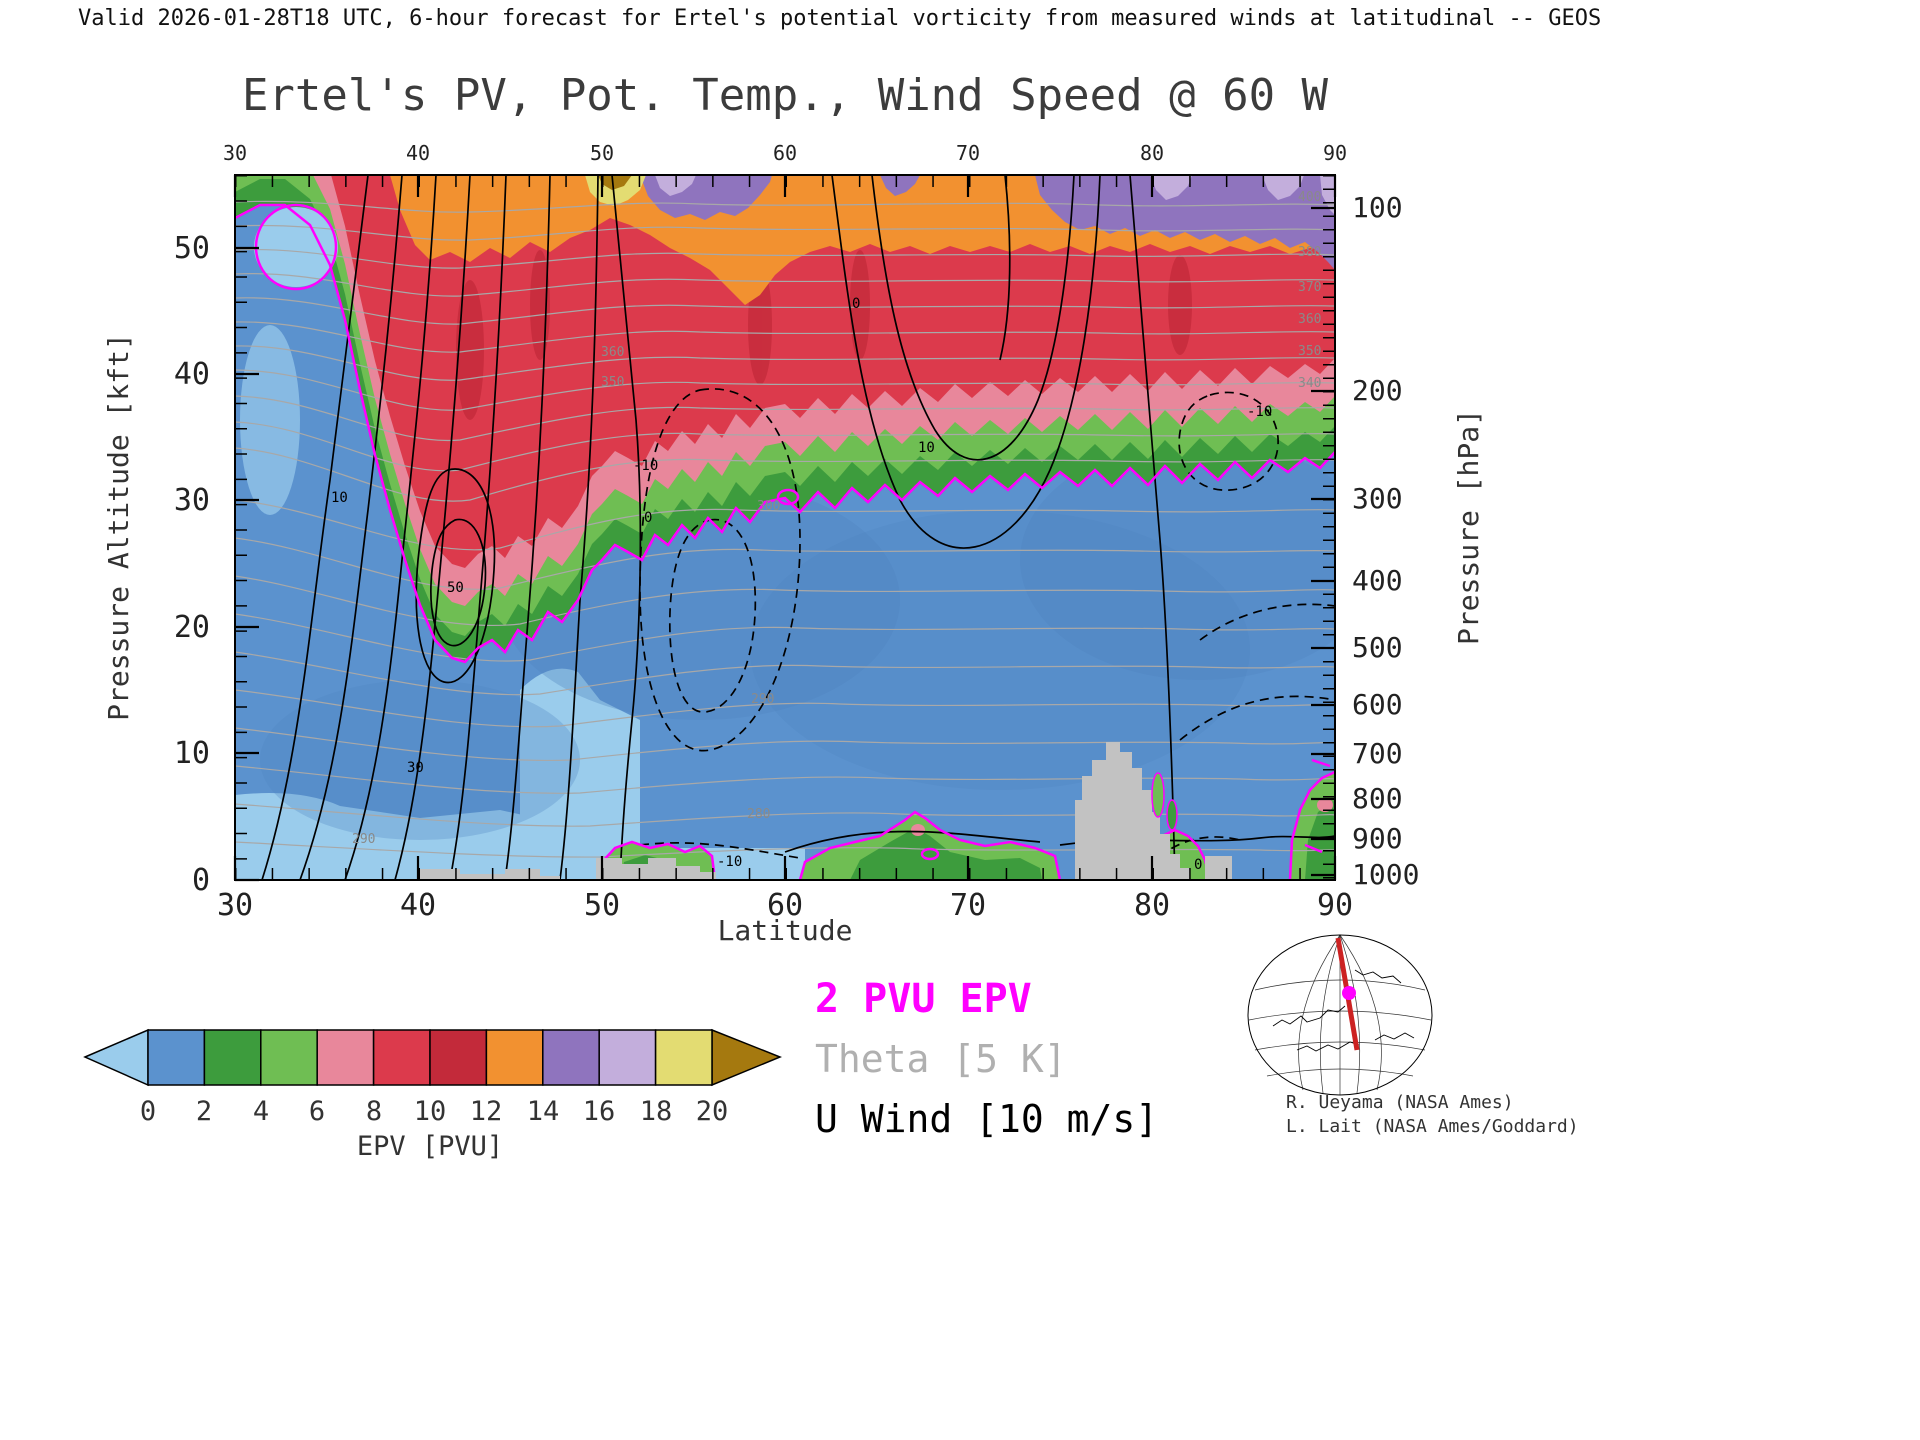 Image resolution: width=1920 pixels, height=1440 pixels. What do you see at coordinates (1377, 207) in the screenshot?
I see `svg-text: 100` at bounding box center [1377, 207].